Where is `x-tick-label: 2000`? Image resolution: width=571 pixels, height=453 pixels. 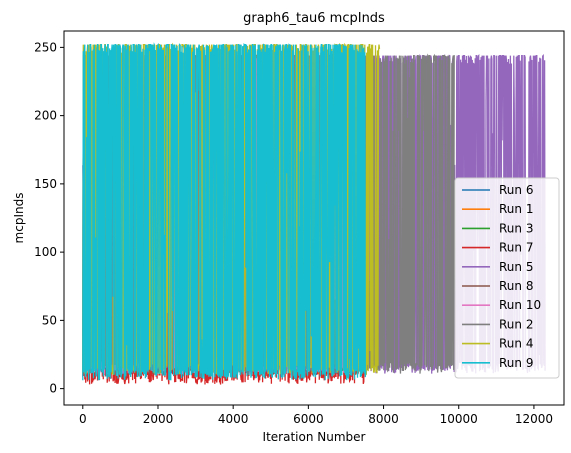 x-tick-label: 2000 is located at coordinates (158, 419).